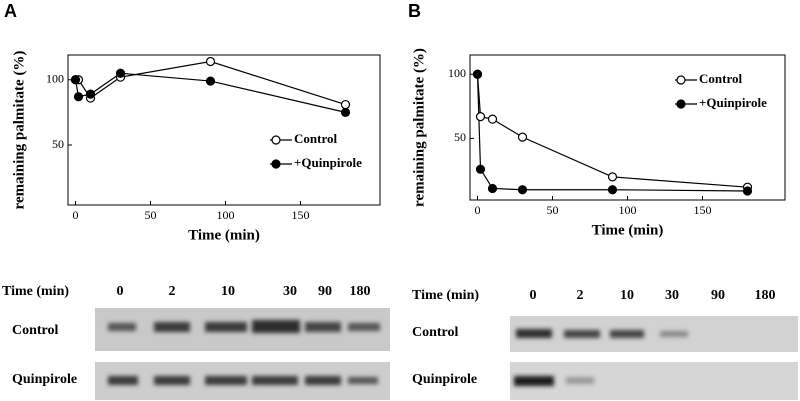 The height and width of the screenshot is (401, 800). I want to click on plot-frame, so click(224, 130).